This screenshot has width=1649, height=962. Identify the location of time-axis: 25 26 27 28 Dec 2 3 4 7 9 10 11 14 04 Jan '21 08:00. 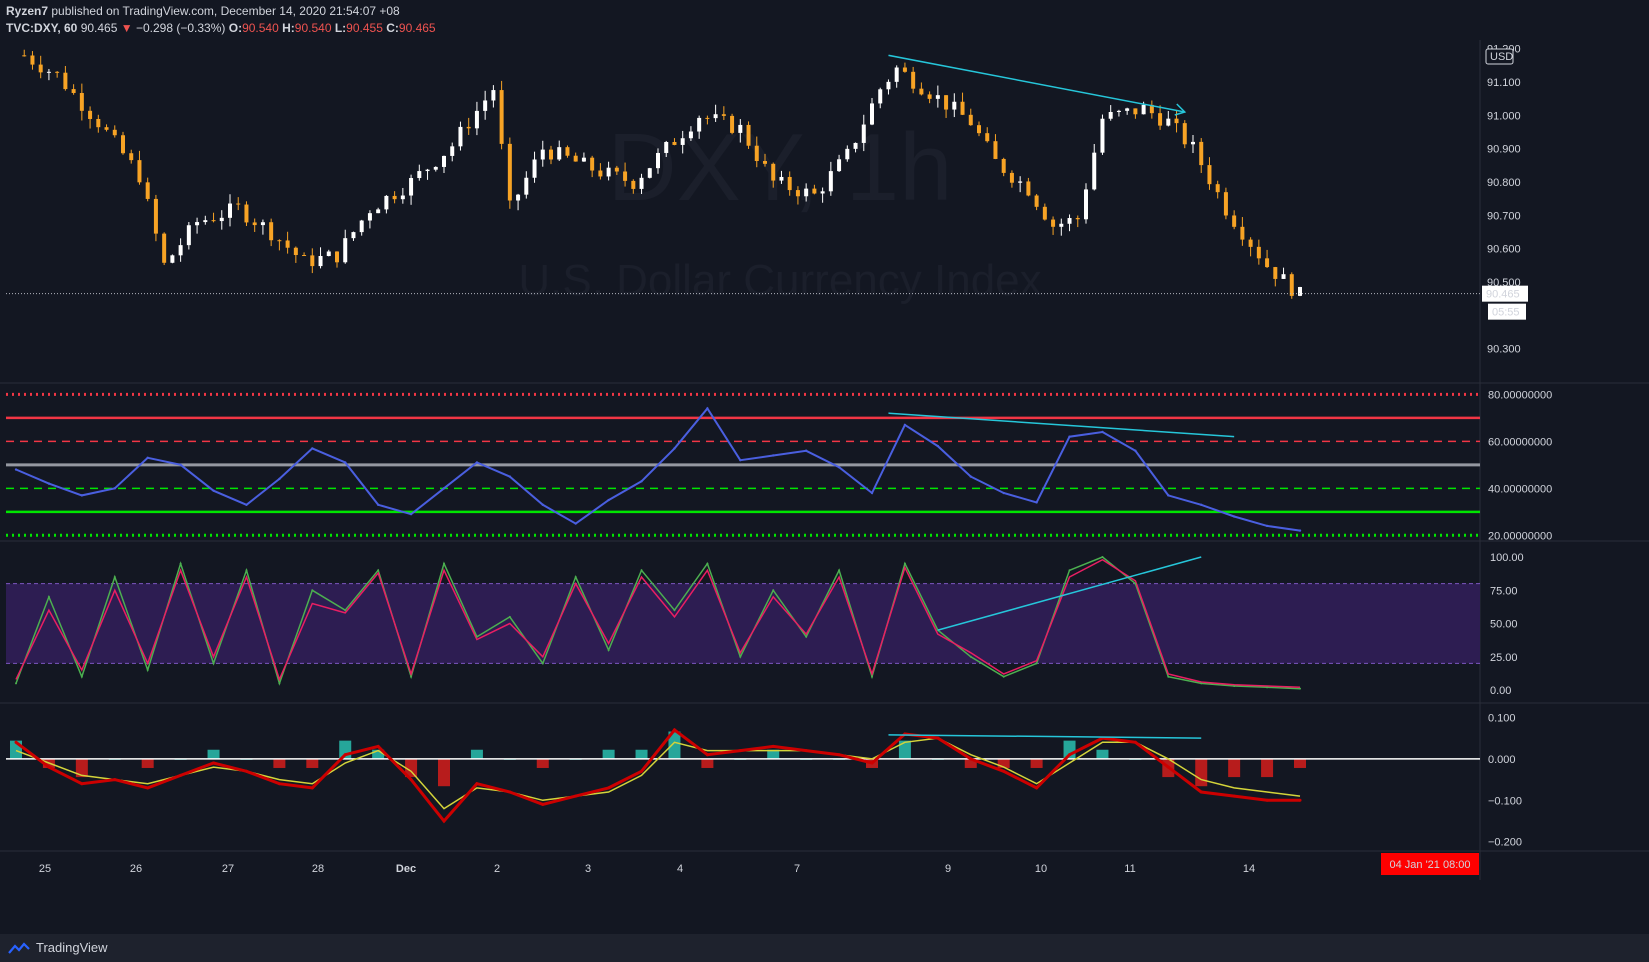
(759, 864).